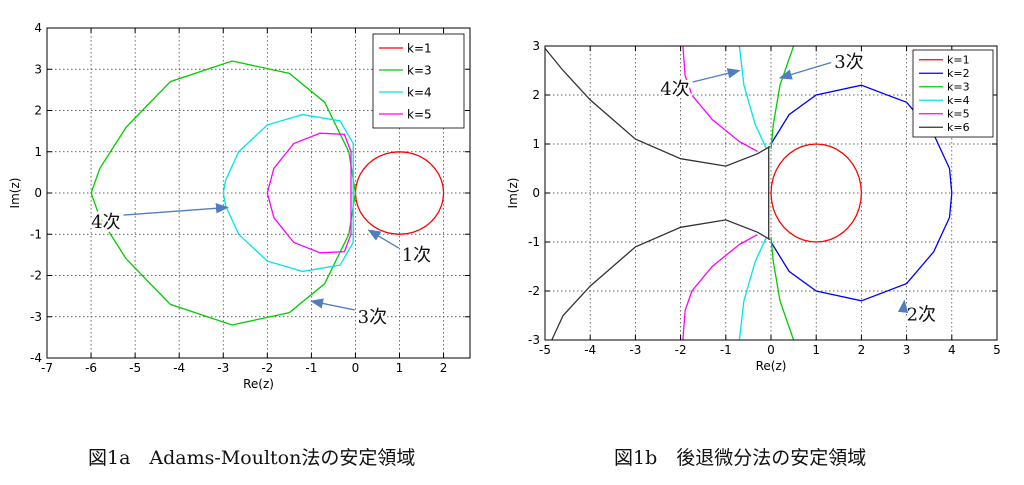 The width and height of the screenshot is (1024, 485). I want to click on legend-label: k=6, so click(958, 127).